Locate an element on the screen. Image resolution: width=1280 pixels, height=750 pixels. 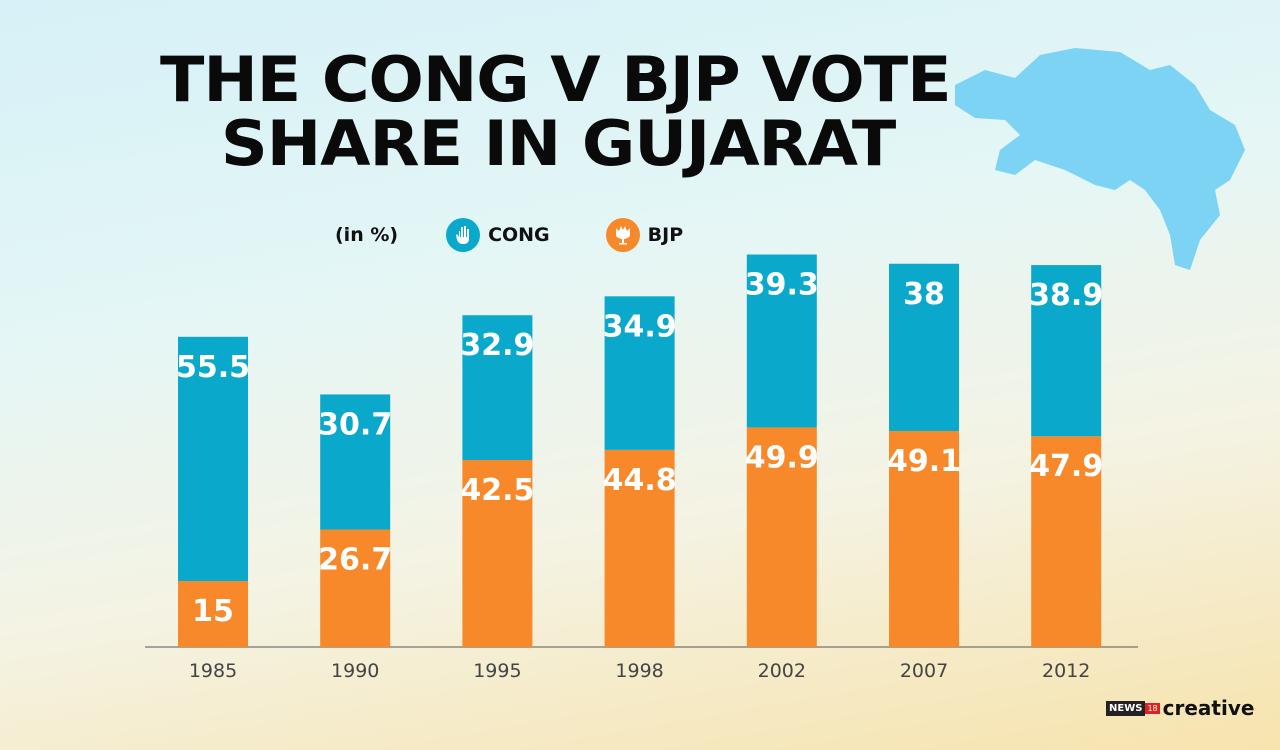
data-label-bjp-1985: 15 is located at coordinates (213, 611).